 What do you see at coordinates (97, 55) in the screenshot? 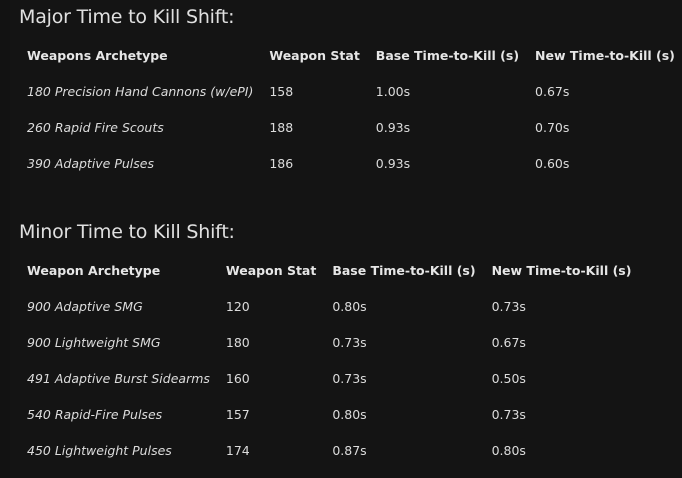
I see `column-header: Weapons Archetype` at bounding box center [97, 55].